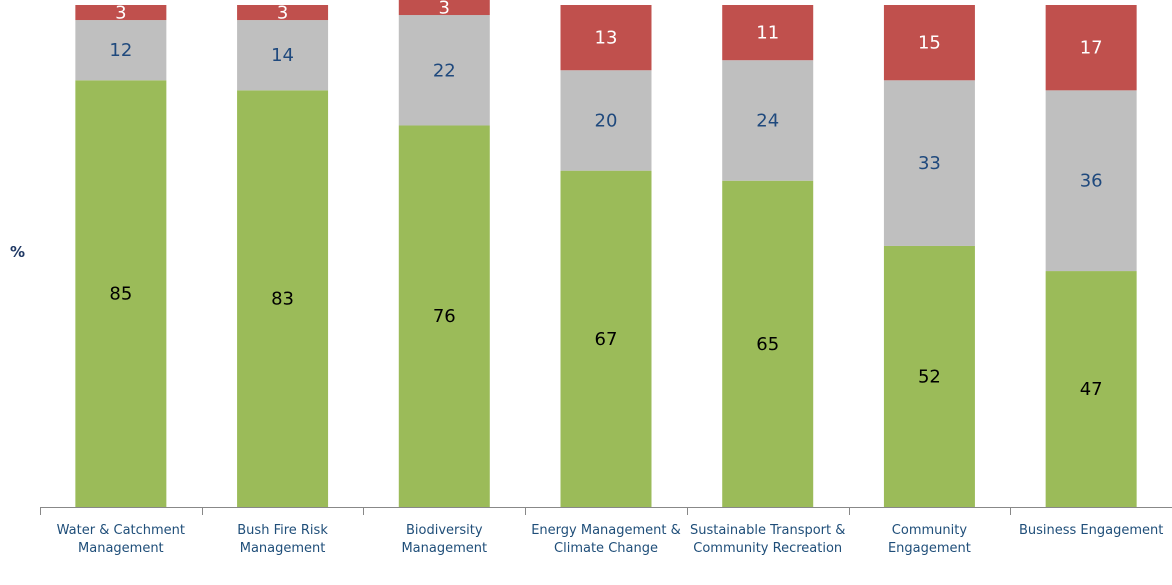 This screenshot has width=1172, height=585. I want to click on data-label: 76, so click(444, 316).